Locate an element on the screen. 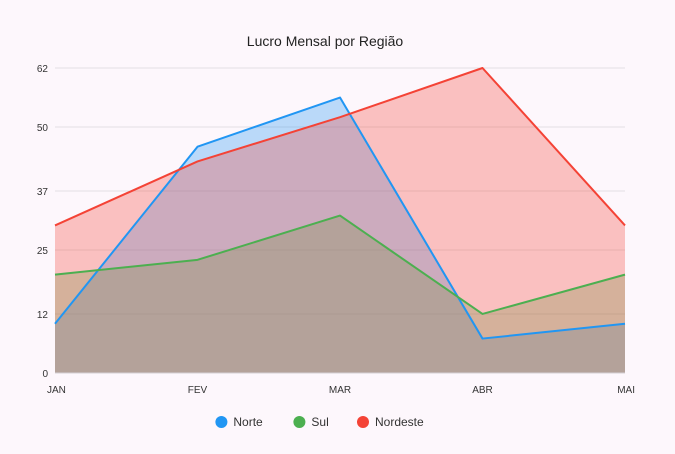  x-axis-ticks: JAN FEV MAR ABR MAI is located at coordinates (341, 390).